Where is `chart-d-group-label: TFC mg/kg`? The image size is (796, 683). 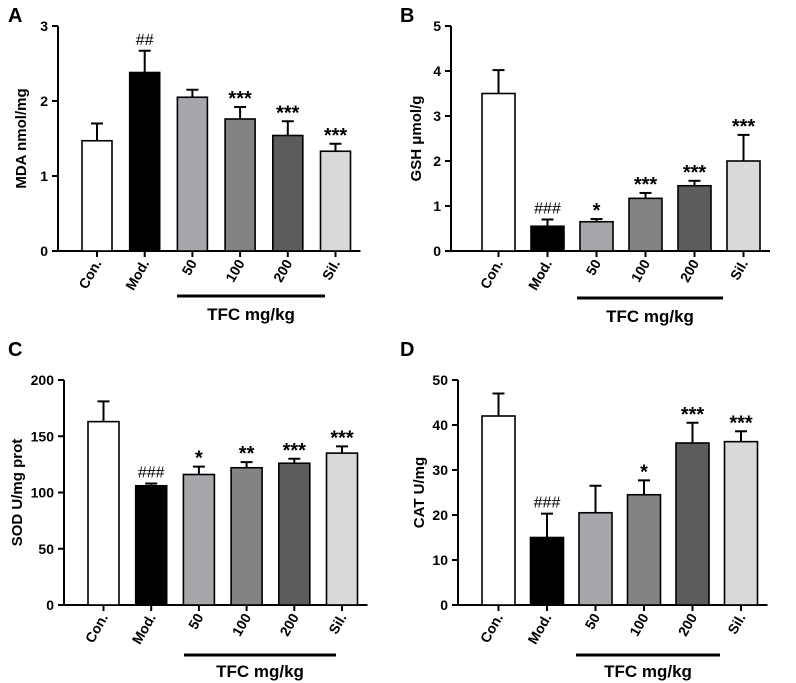
chart-d-group-label: TFC mg/kg is located at coordinates (648, 671).